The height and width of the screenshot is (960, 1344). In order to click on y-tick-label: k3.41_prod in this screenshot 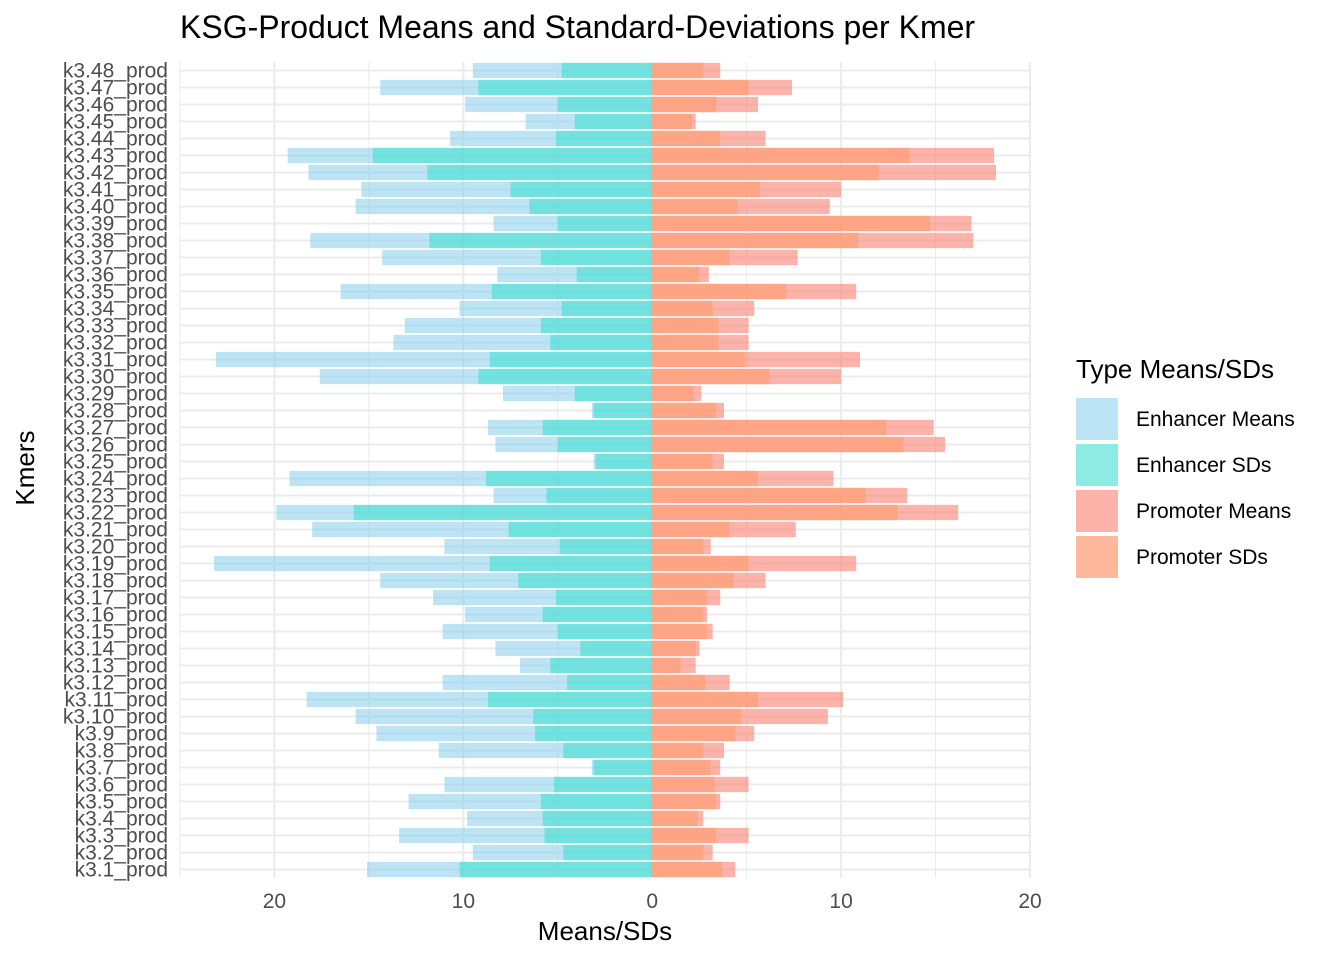, I will do `click(115, 190)`.